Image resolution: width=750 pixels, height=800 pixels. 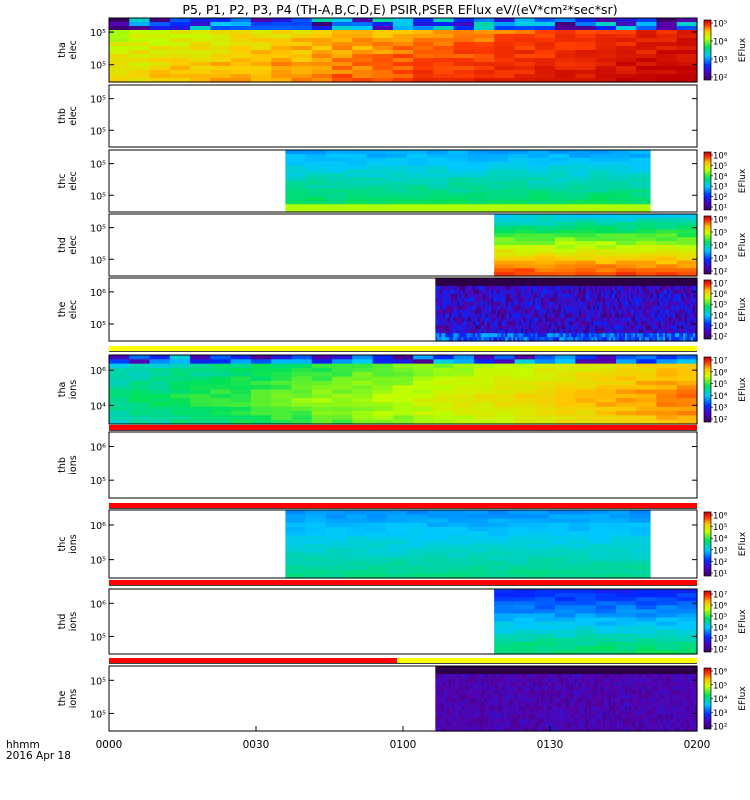 What do you see at coordinates (720, 338) in the screenshot?
I see `colorbar-tick-label: 10²` at bounding box center [720, 338].